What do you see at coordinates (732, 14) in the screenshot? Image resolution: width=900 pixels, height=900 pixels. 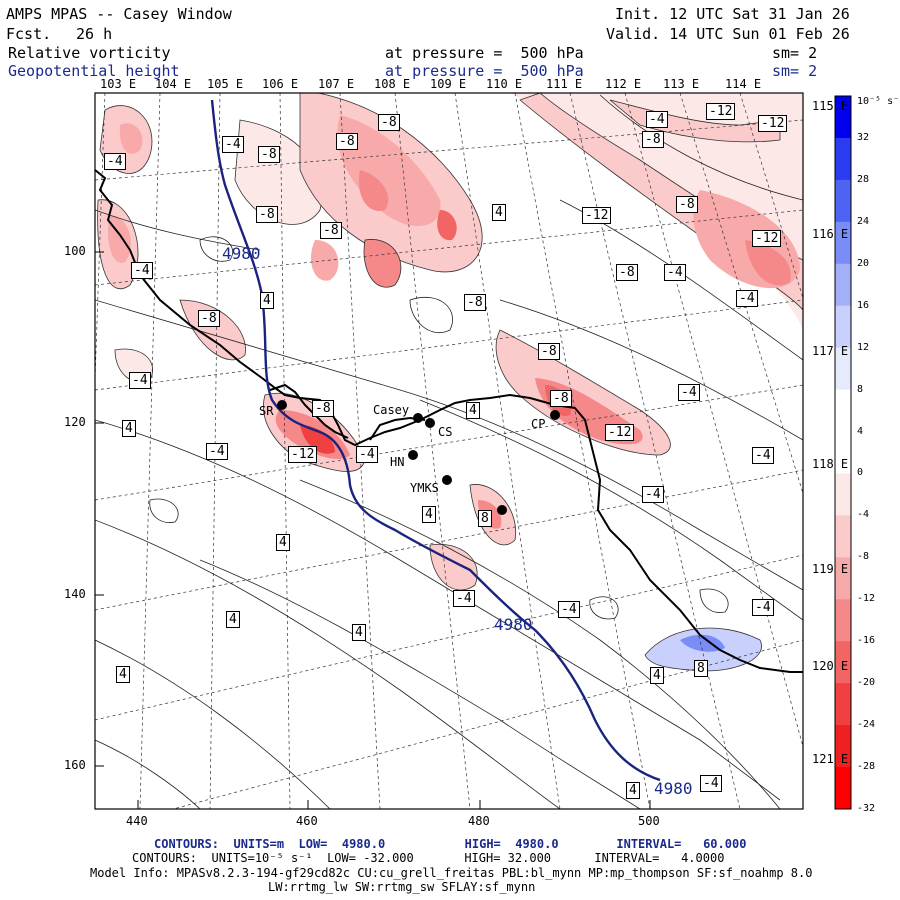 I see `init-time: Init. 12 UTC Sat 31 Jan 26` at bounding box center [732, 14].